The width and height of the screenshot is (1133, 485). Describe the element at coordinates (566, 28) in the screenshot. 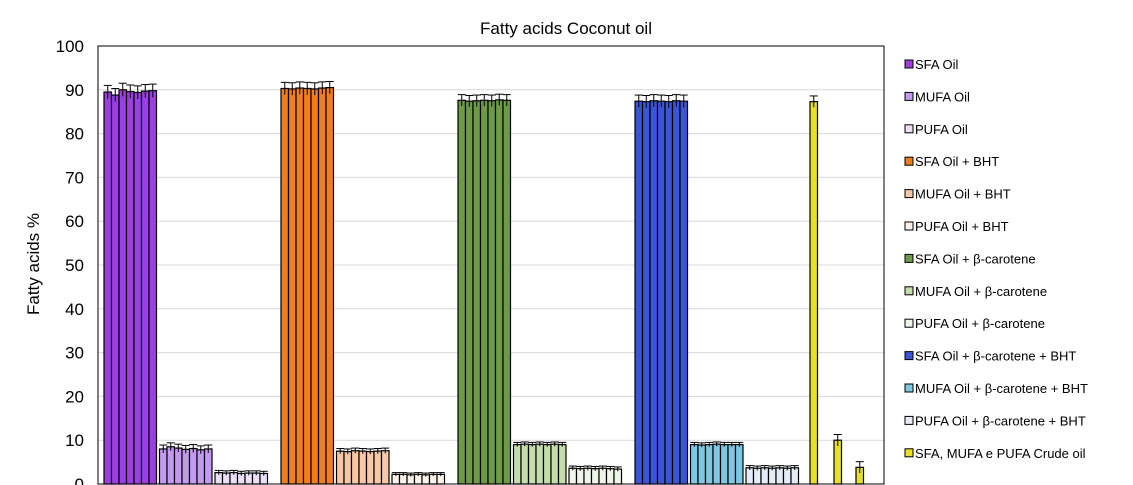

I see `chart-title: Fatty acids Coconut oil` at that location.